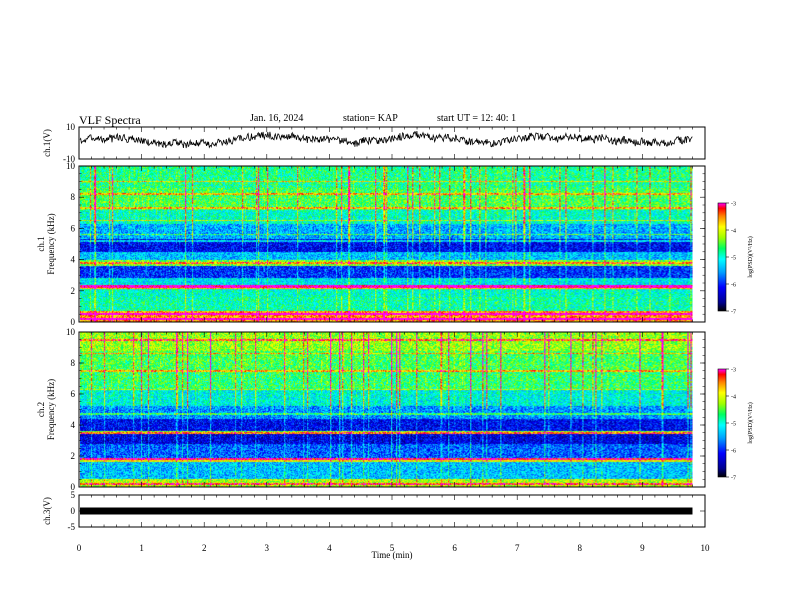 Image resolution: width=792 pixels, height=612 pixels. I want to click on y-tick-label: -5, so click(72, 527).